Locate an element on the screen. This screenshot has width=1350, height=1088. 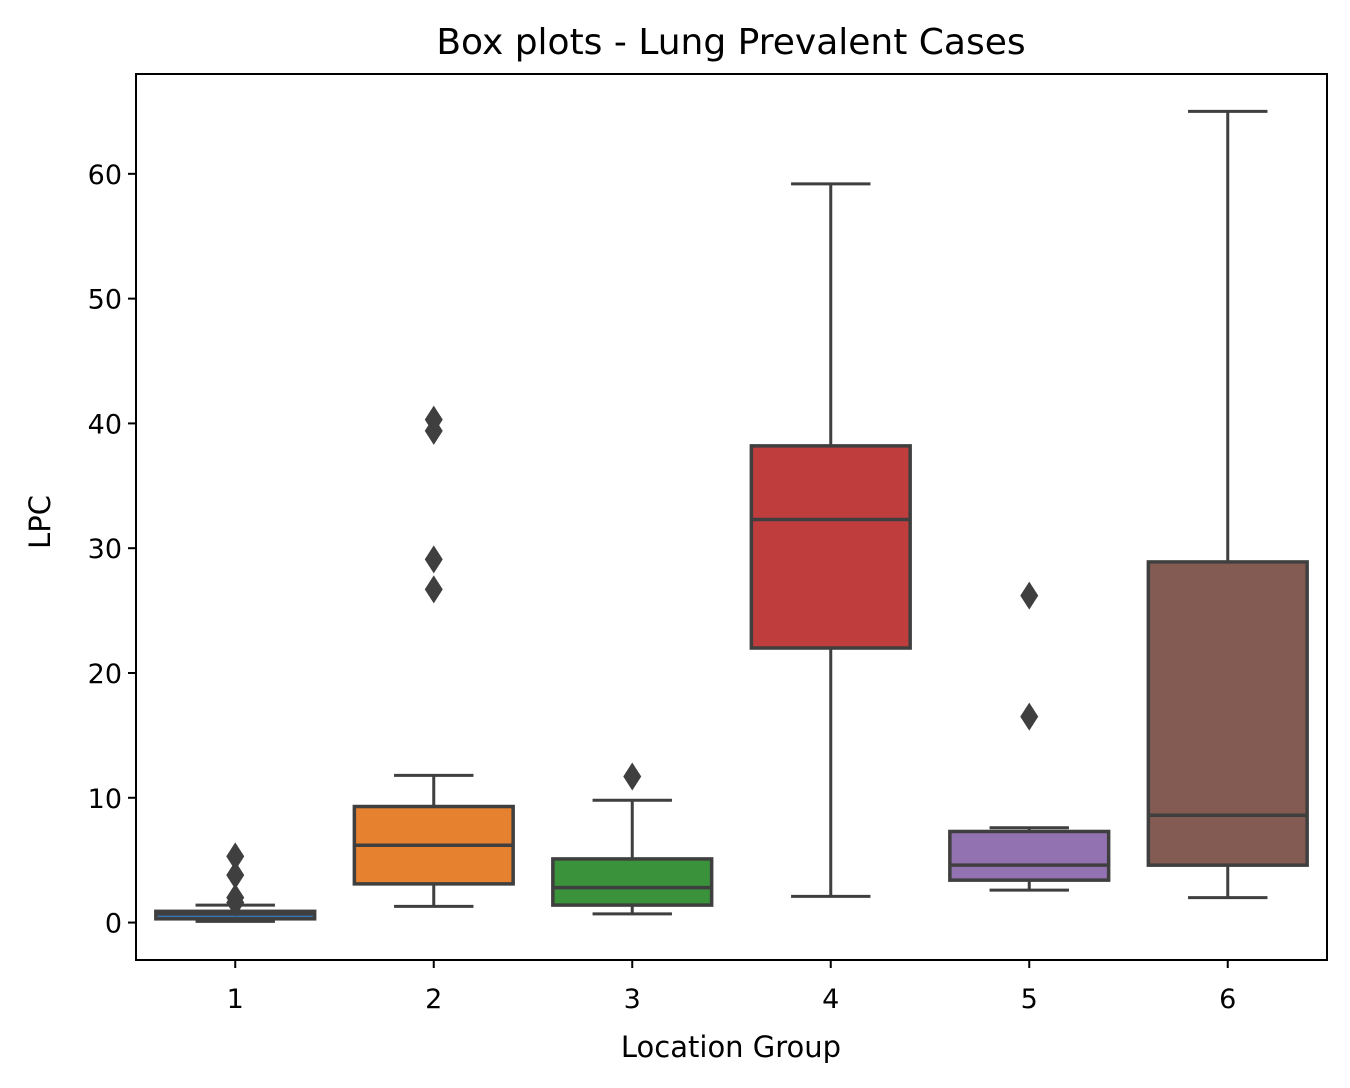
y-tick-label: 60 is located at coordinates (105, 175).